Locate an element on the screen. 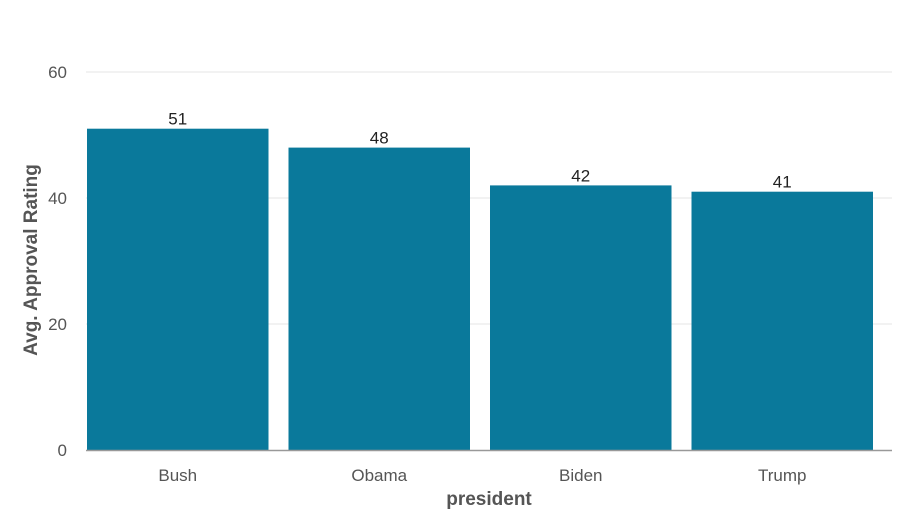  data-labels: 51 48 42 41 is located at coordinates (479, 151).